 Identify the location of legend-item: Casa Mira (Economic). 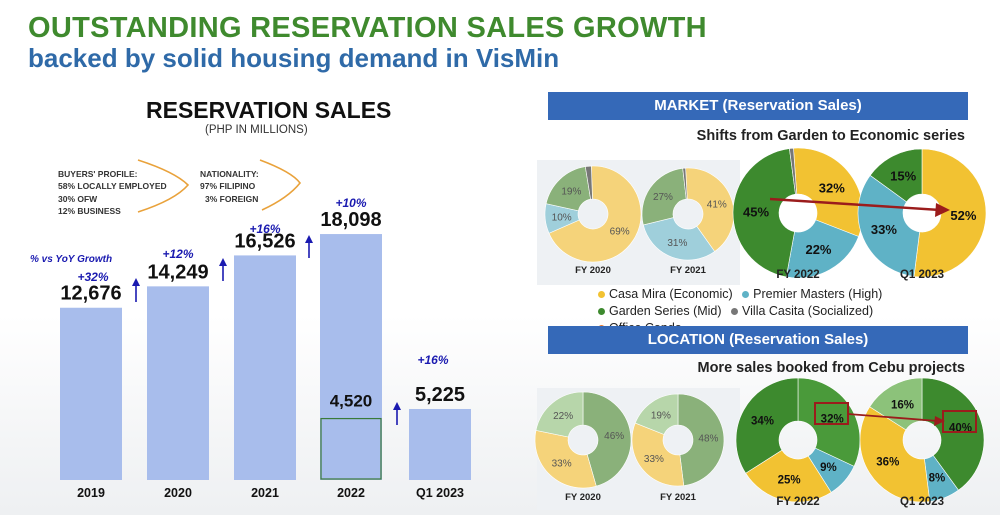
(665, 294).